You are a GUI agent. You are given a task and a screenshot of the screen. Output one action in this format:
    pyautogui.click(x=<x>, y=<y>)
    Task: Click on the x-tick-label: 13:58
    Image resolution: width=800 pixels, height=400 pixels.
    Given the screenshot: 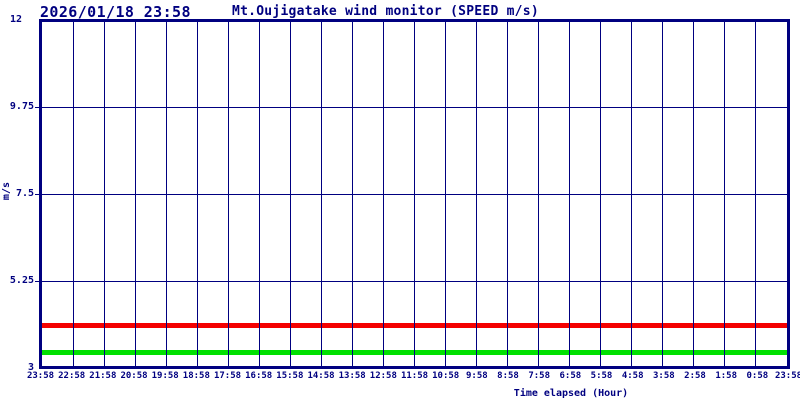 What is the action you would take?
    pyautogui.click(x=352, y=376)
    